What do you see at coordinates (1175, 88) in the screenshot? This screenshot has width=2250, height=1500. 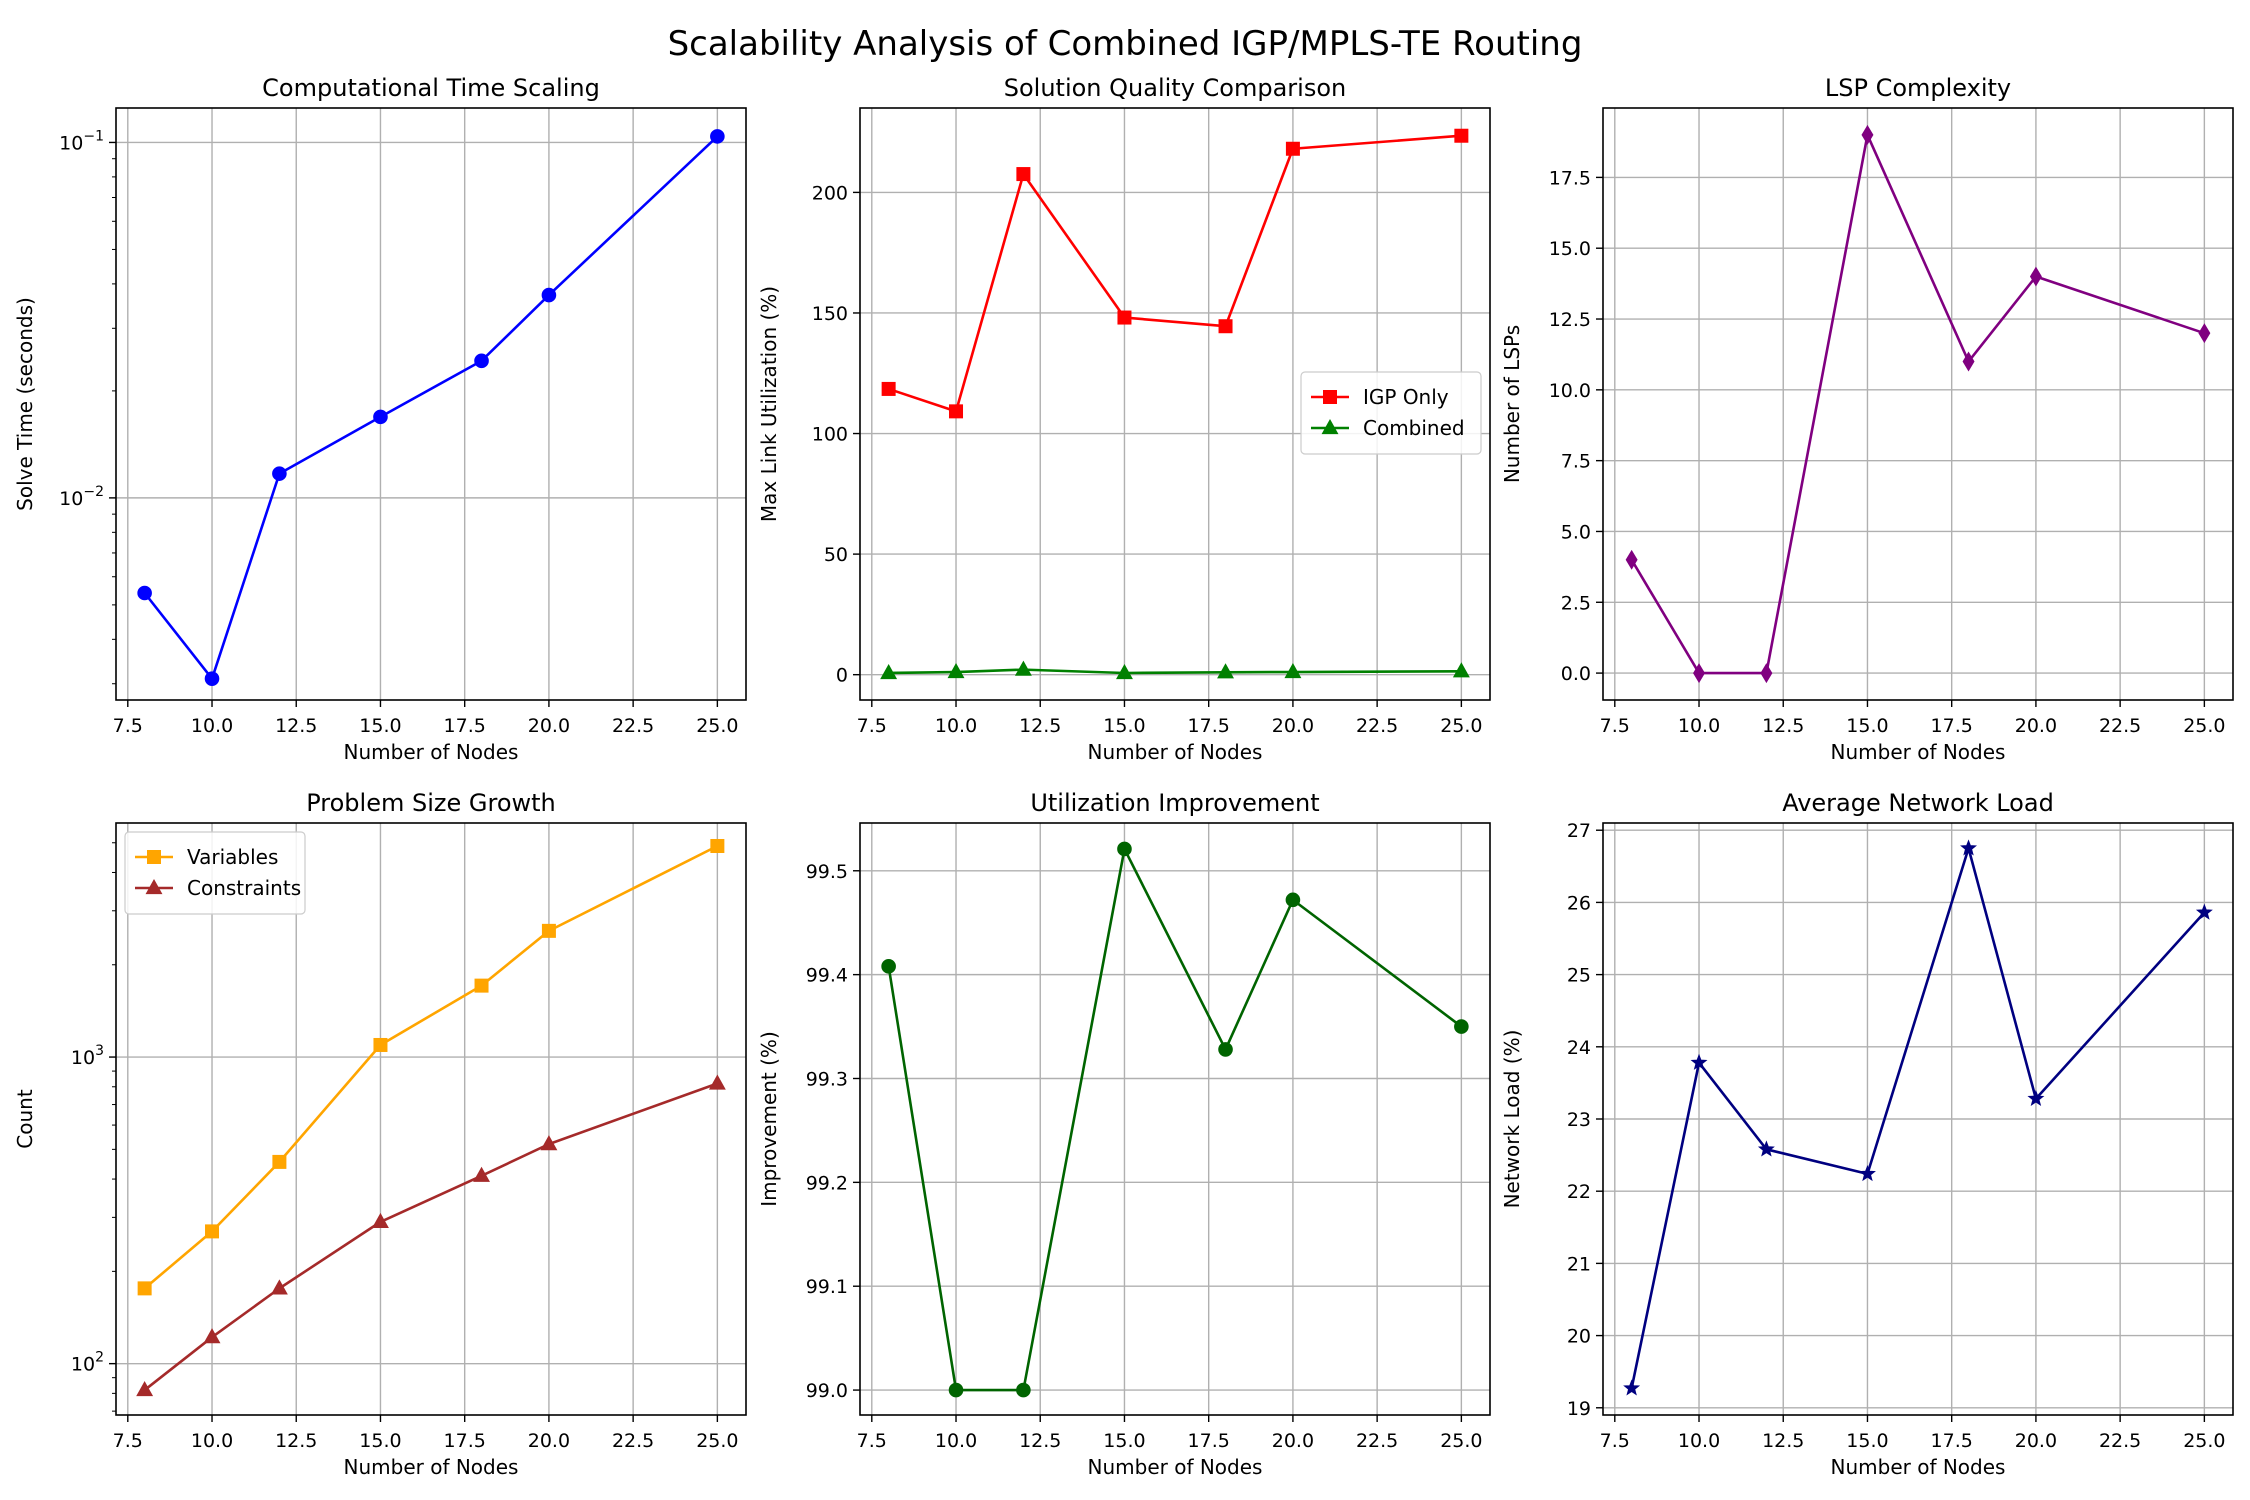 I see `subplot-title: Solution Quality Comparison` at bounding box center [1175, 88].